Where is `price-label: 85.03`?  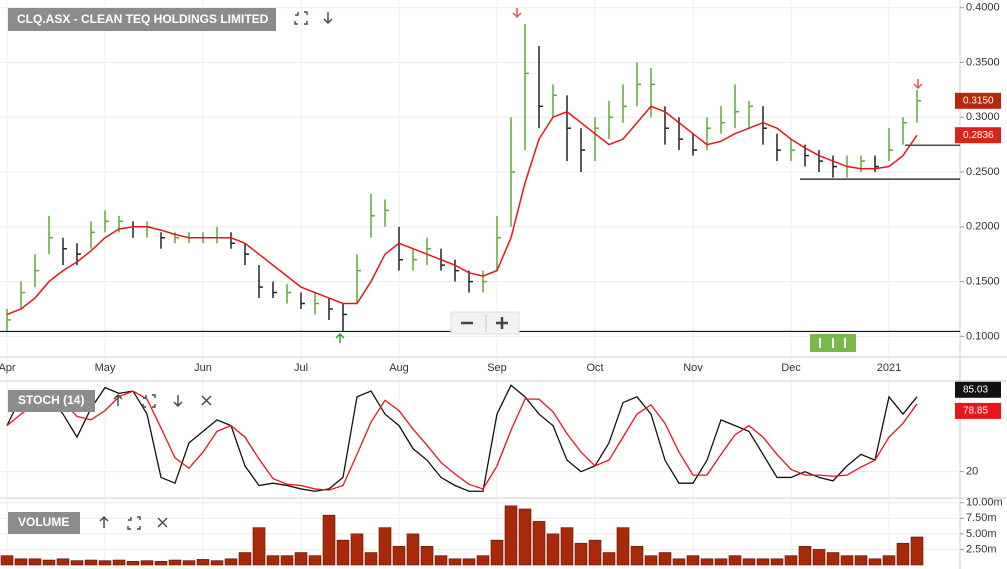
price-label: 85.03 is located at coordinates (975, 389).